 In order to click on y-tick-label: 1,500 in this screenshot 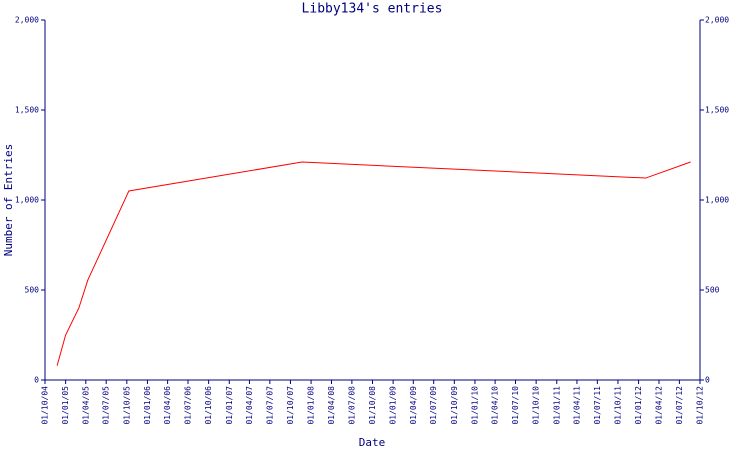, I will do `click(27, 110)`.